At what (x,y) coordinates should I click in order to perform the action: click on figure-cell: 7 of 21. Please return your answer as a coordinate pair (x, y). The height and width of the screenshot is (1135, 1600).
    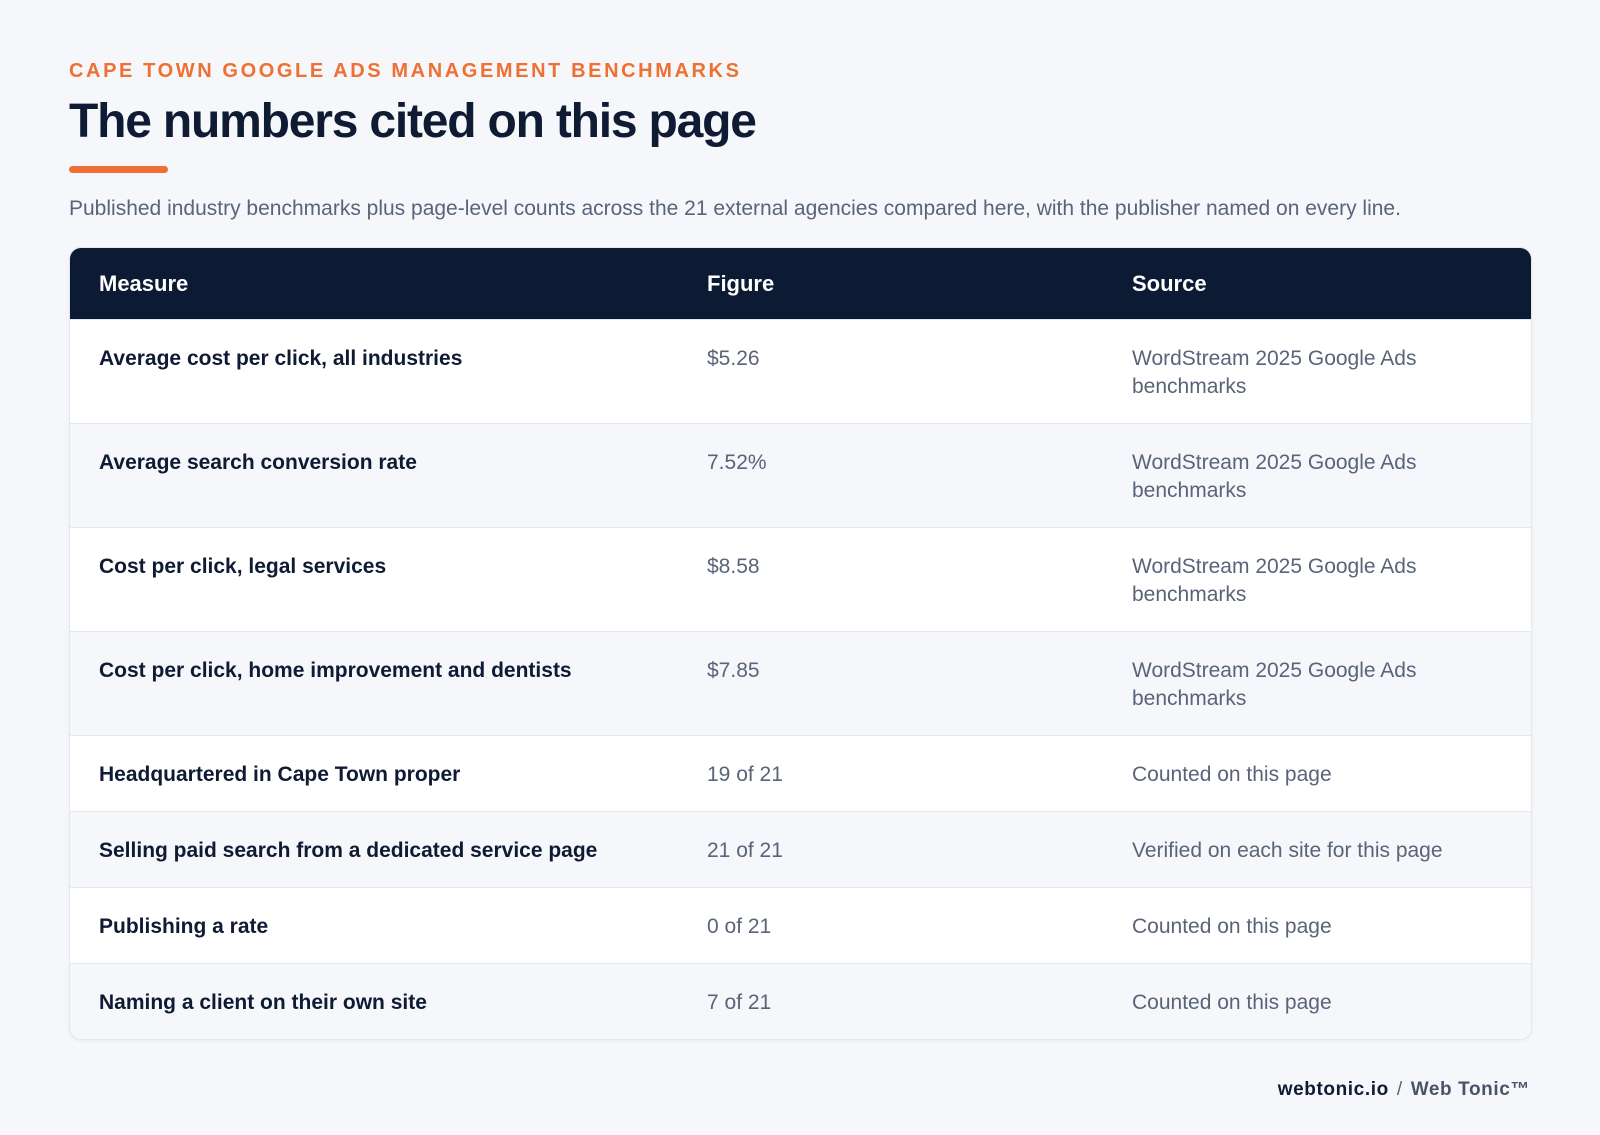
    Looking at the image, I should click on (739, 1002).